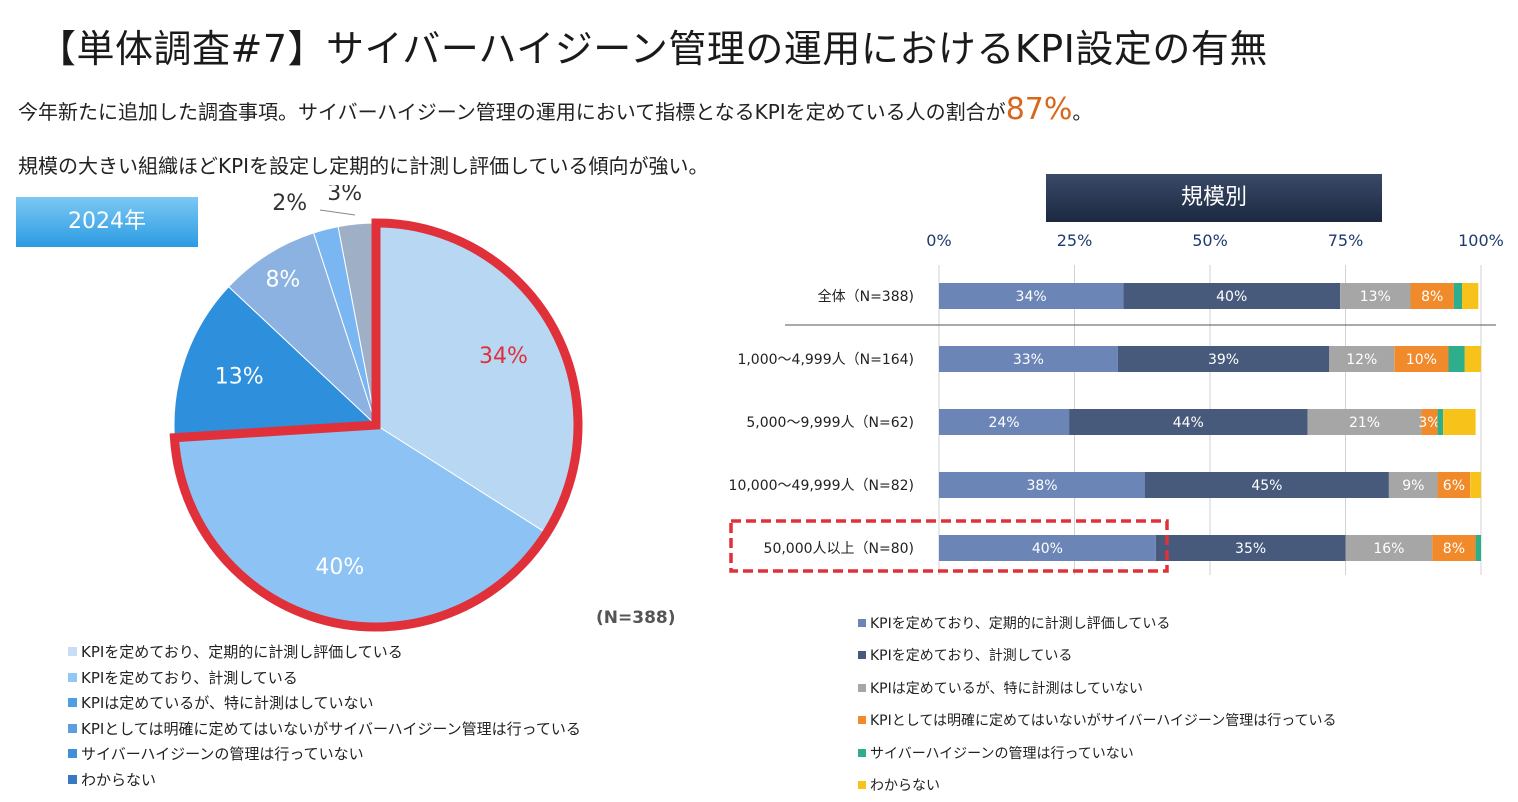 The width and height of the screenshot is (1518, 802). Describe the element at coordinates (324, 781) in the screenshot. I see `pie-legend-item: わからない` at that location.